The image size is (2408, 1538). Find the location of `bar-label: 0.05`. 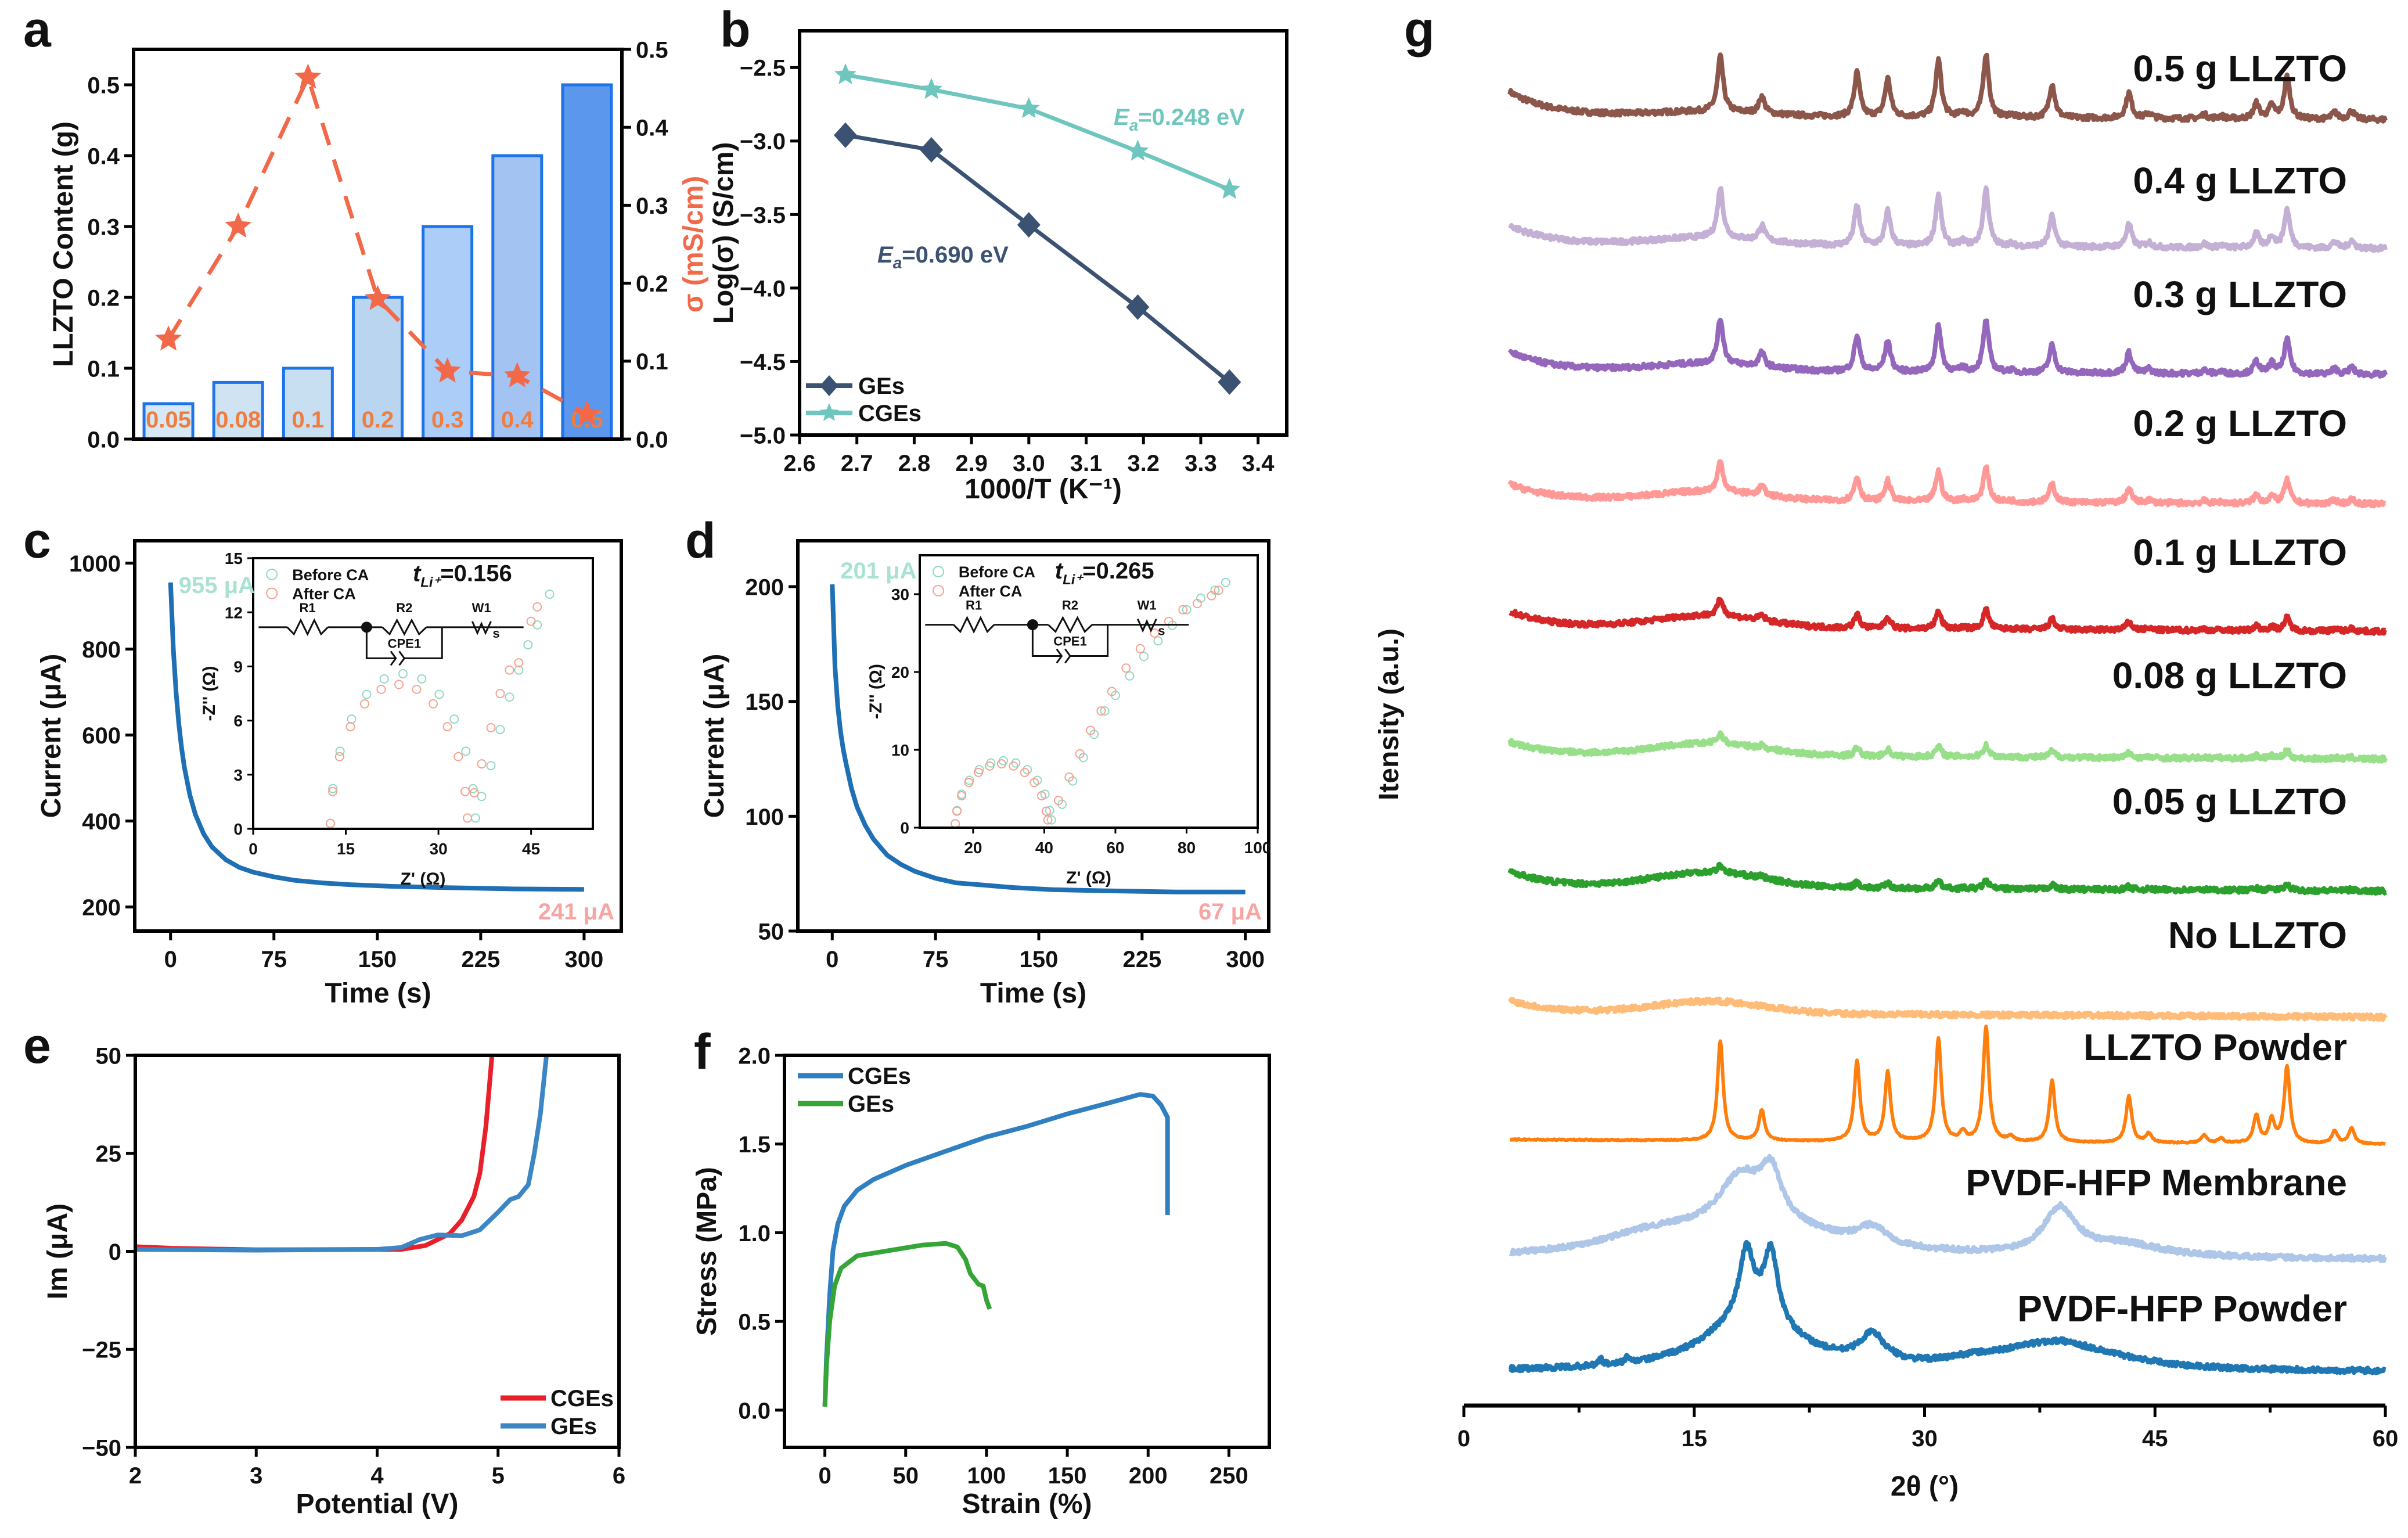

bar-label: 0.05 is located at coordinates (168, 420).